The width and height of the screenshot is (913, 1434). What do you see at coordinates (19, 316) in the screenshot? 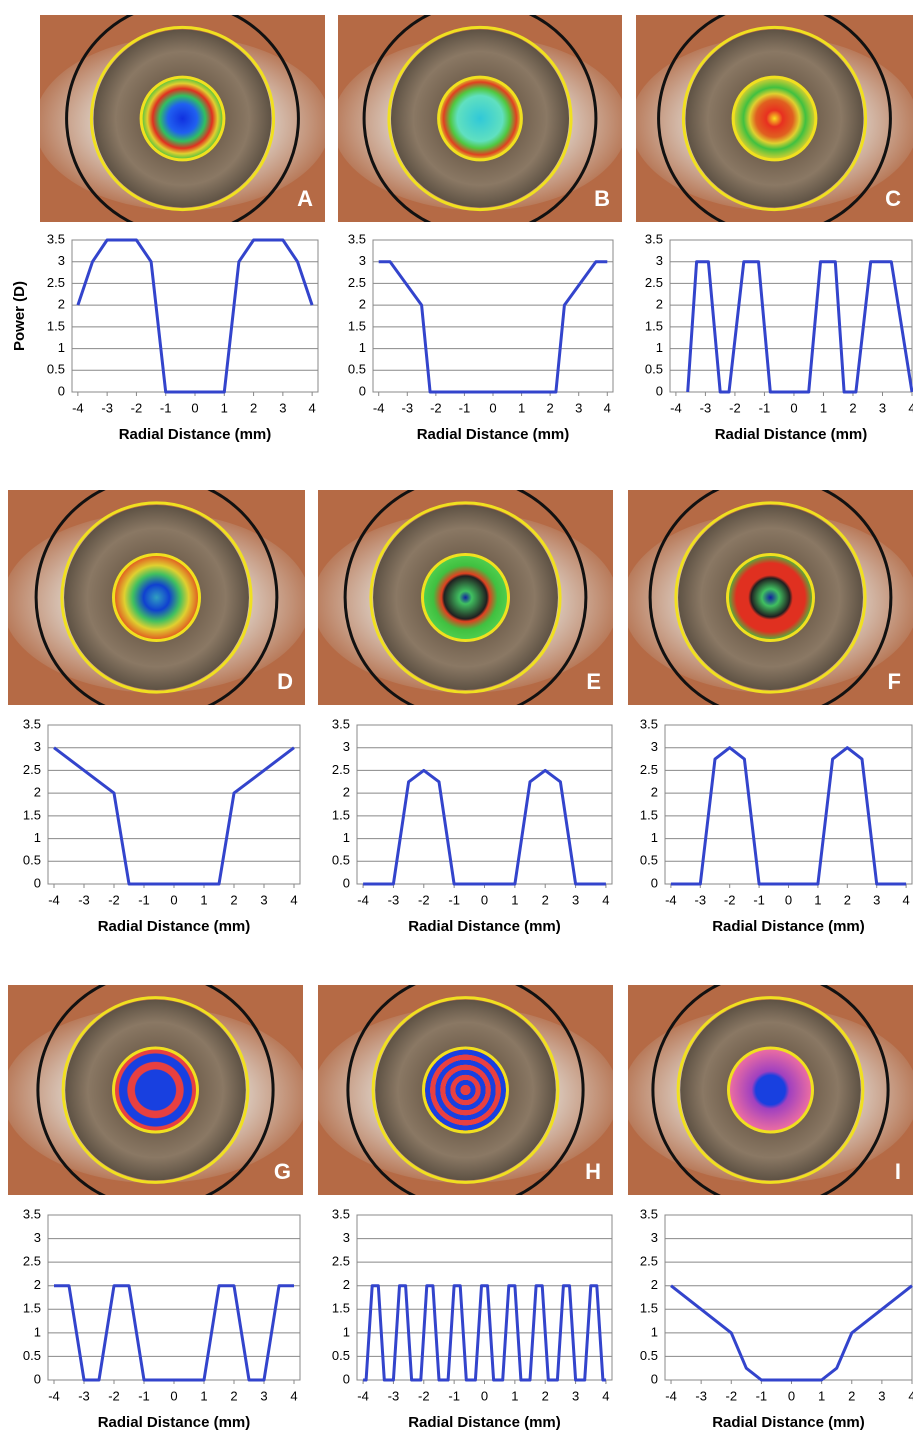
I see `y-axis-title: Power (D)` at bounding box center [19, 316].